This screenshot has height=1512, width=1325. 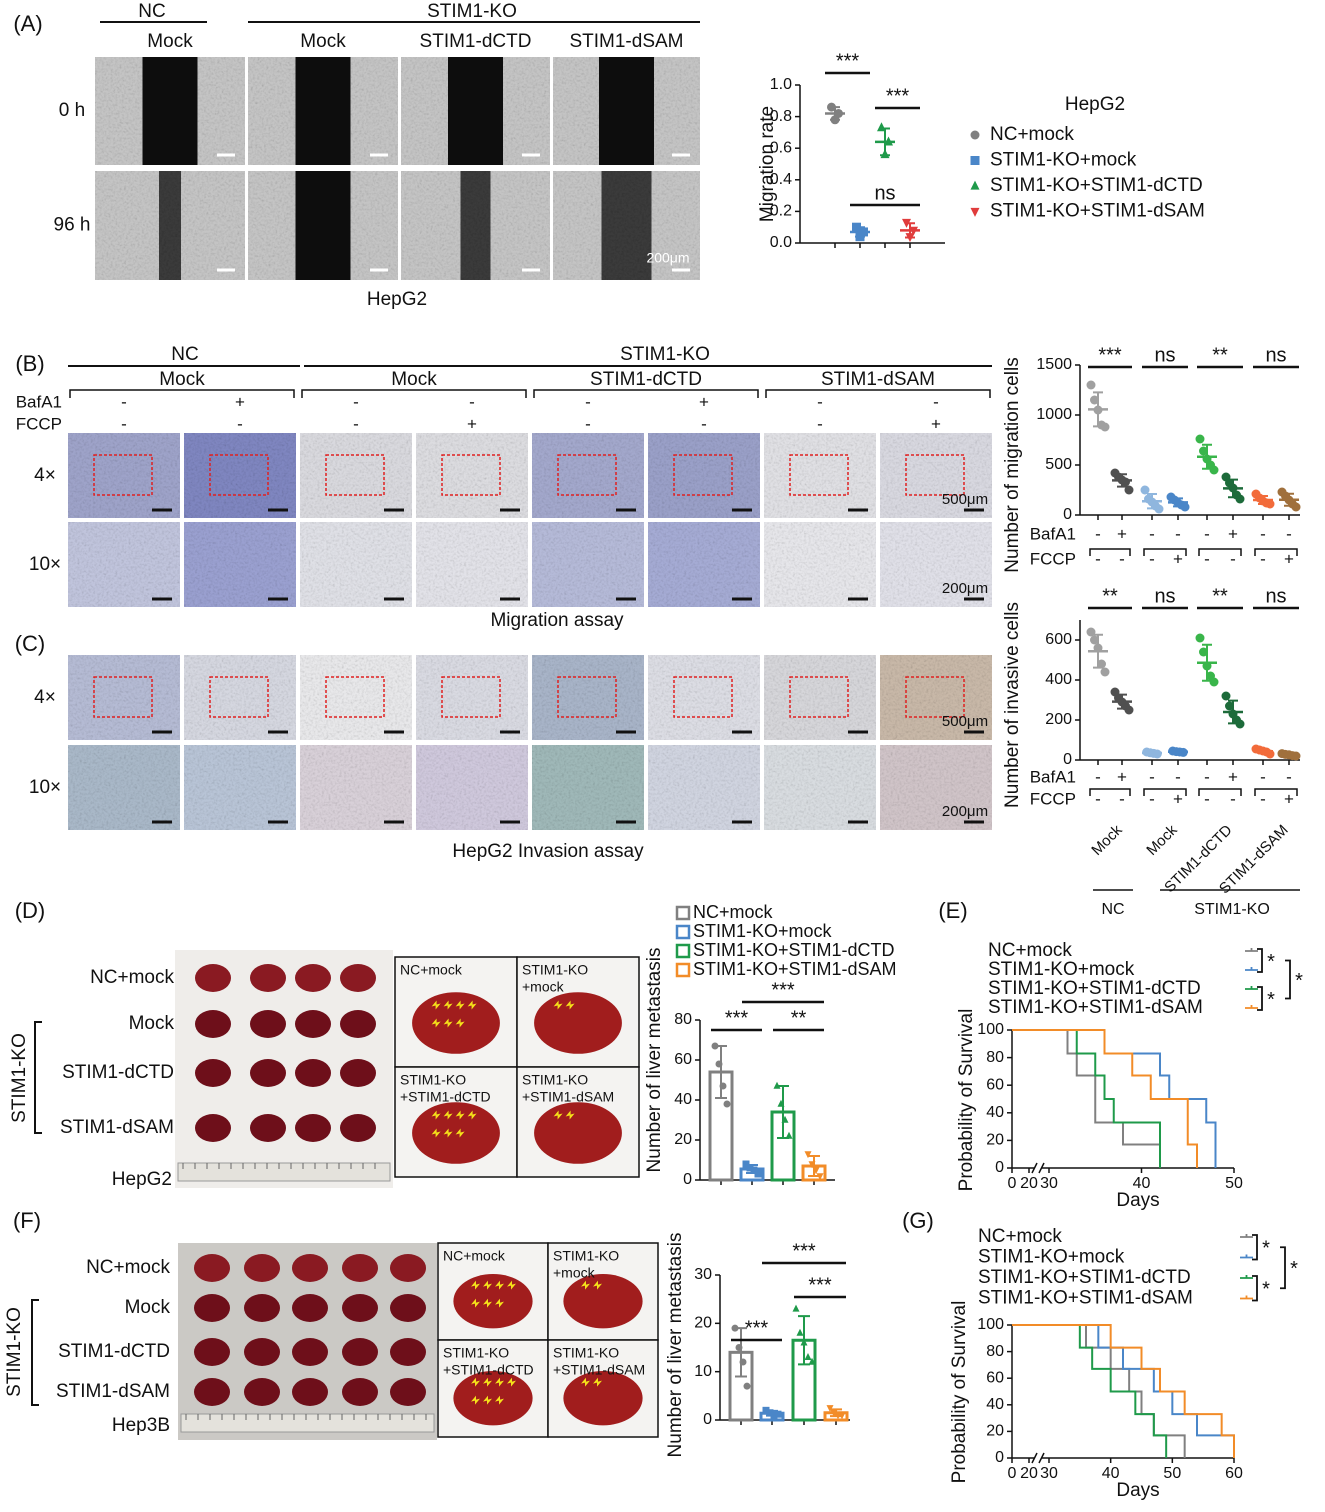 What do you see at coordinates (918, 1220) in the screenshot?
I see `panel-label: (G)` at bounding box center [918, 1220].